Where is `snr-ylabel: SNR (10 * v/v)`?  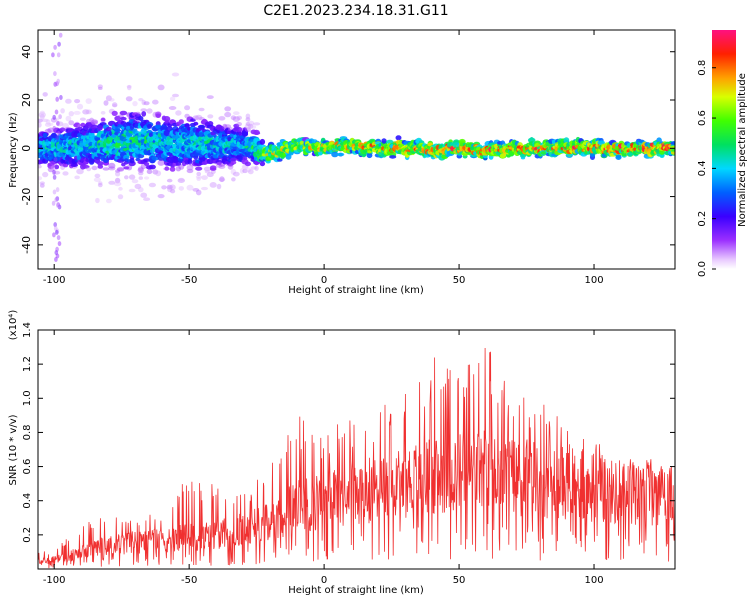 snr-ylabel: SNR (10 * v/v) is located at coordinates (13, 449).